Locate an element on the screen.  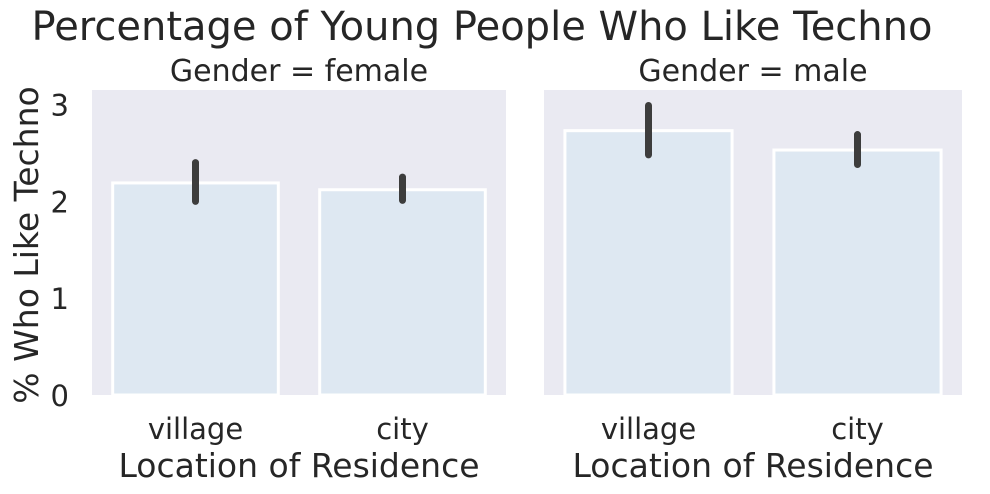
facet-title: Gender = male is located at coordinates (752, 71).